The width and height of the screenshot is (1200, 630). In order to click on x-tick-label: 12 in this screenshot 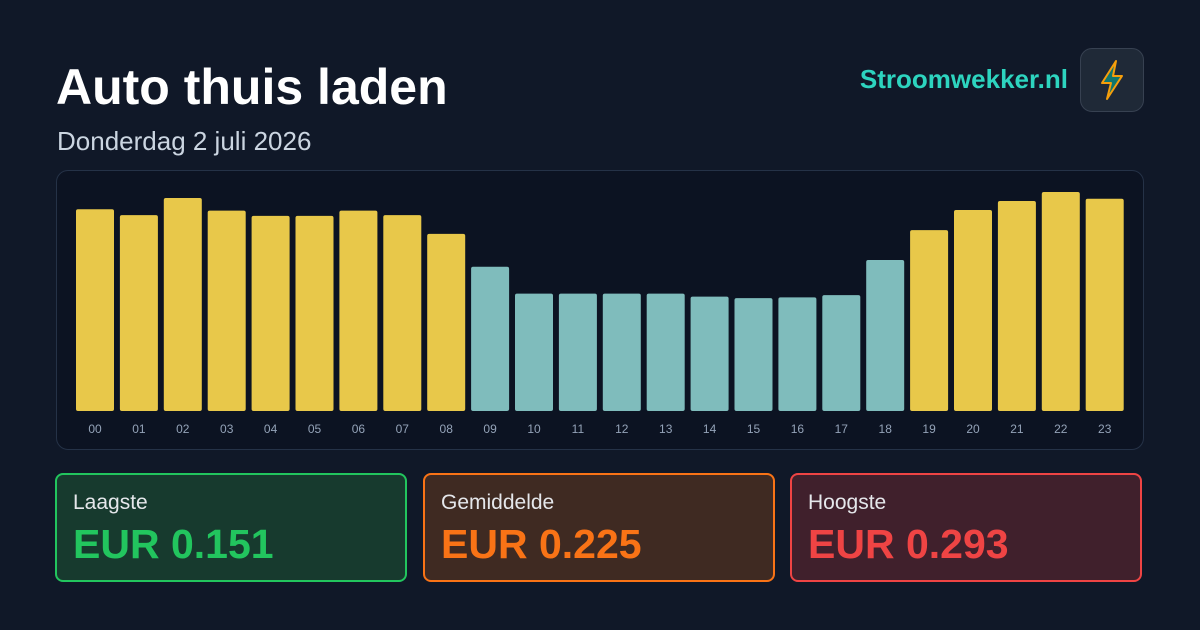, I will do `click(622, 429)`.